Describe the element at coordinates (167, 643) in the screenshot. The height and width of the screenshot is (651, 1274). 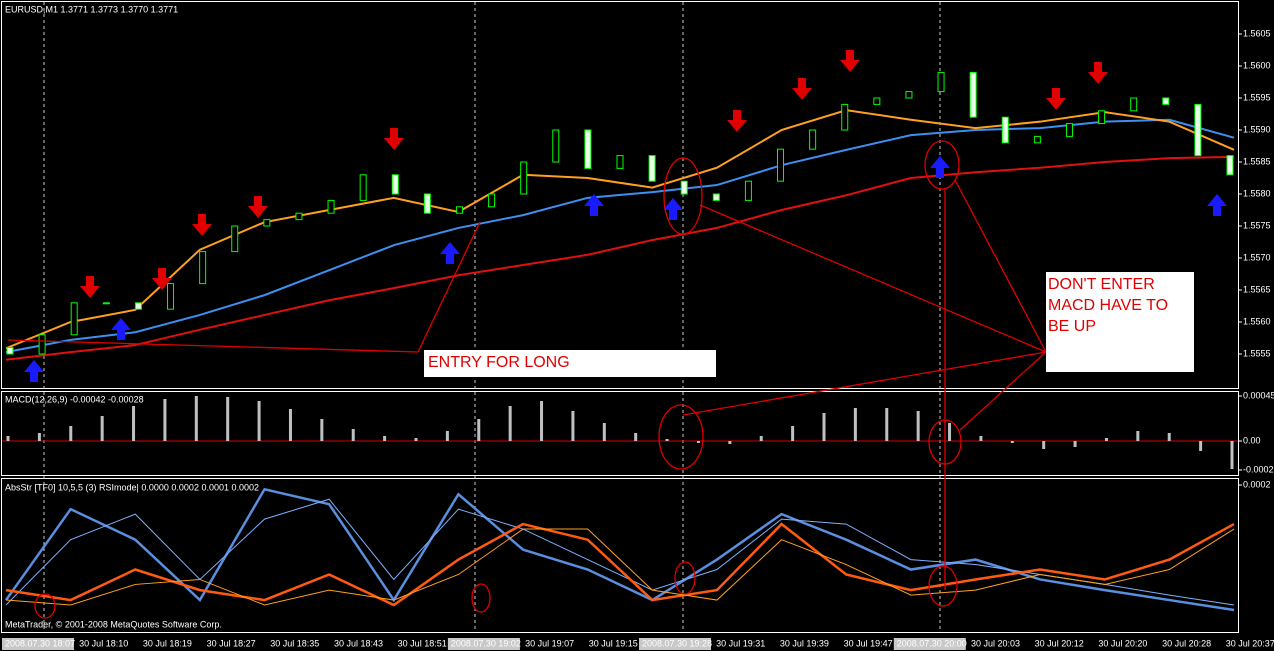
I see `x-tick-label: 30 Jul 18:19` at that location.